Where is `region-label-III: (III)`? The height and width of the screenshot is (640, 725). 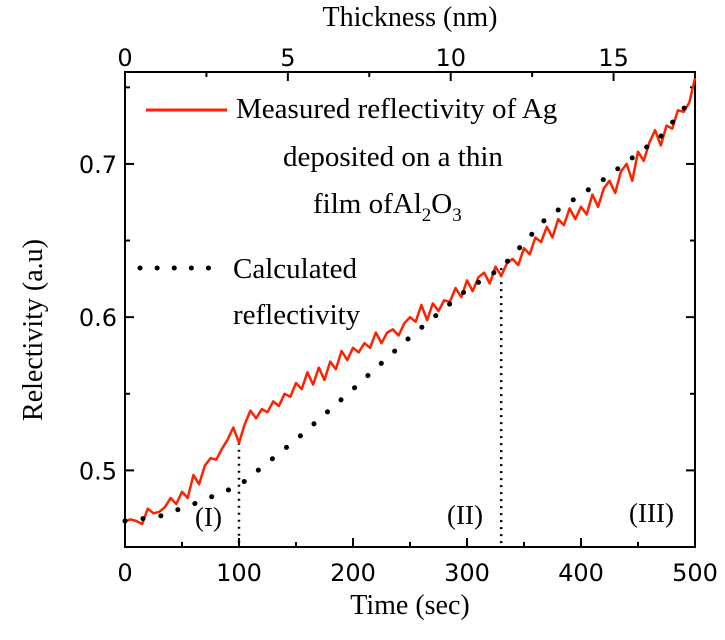 region-label-III: (III) is located at coordinates (651, 513).